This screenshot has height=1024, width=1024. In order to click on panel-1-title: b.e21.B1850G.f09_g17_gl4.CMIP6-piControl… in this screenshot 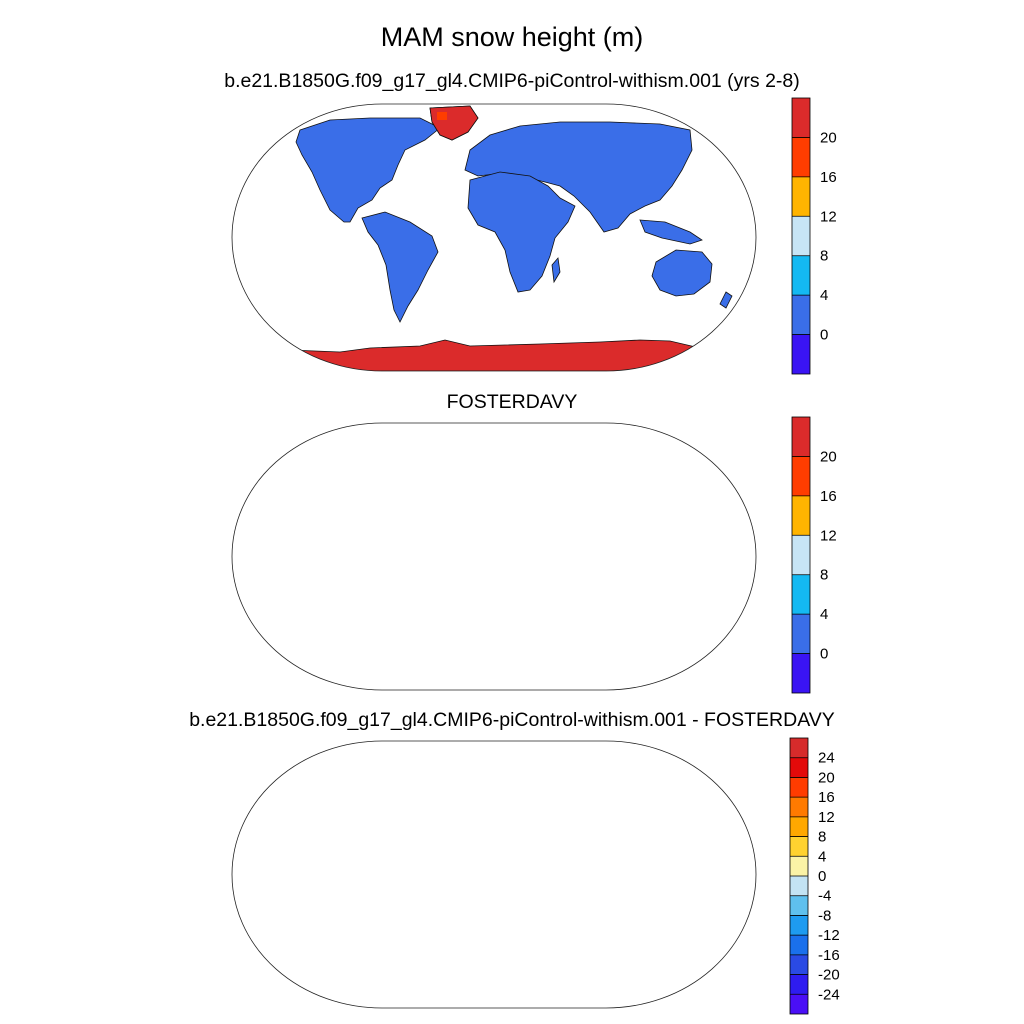, I will do `click(512, 81)`.